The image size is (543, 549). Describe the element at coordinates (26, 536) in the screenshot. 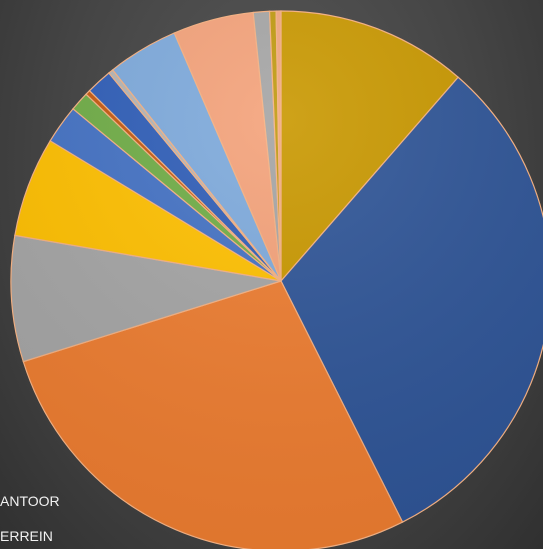

I see `legend-label-errein: ERREIN` at that location.